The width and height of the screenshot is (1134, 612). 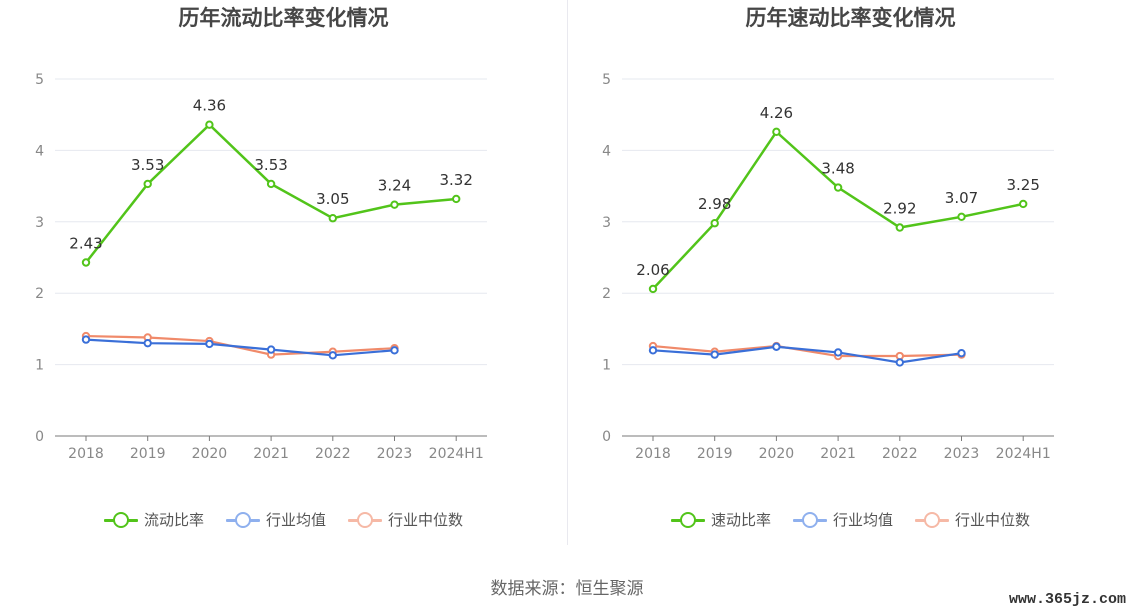 What do you see at coordinates (209, 106) in the screenshot?
I see `data-label: 4.36` at bounding box center [209, 106].